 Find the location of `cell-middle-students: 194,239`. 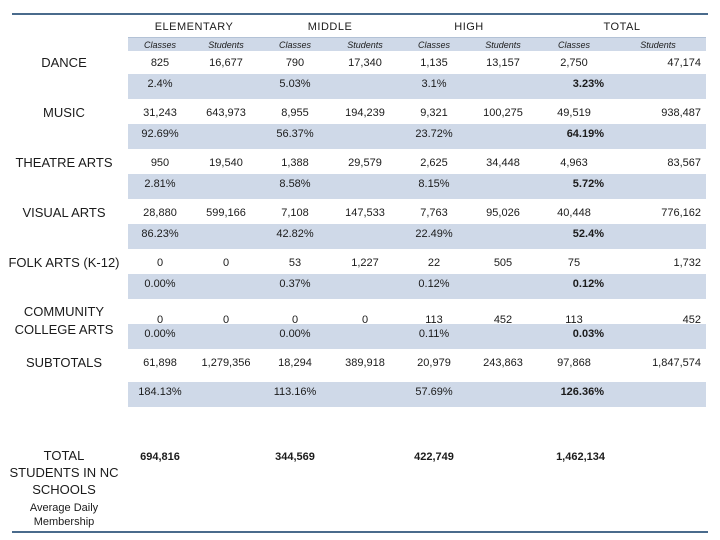

cell-middle-students: 194,239 is located at coordinates (365, 112).